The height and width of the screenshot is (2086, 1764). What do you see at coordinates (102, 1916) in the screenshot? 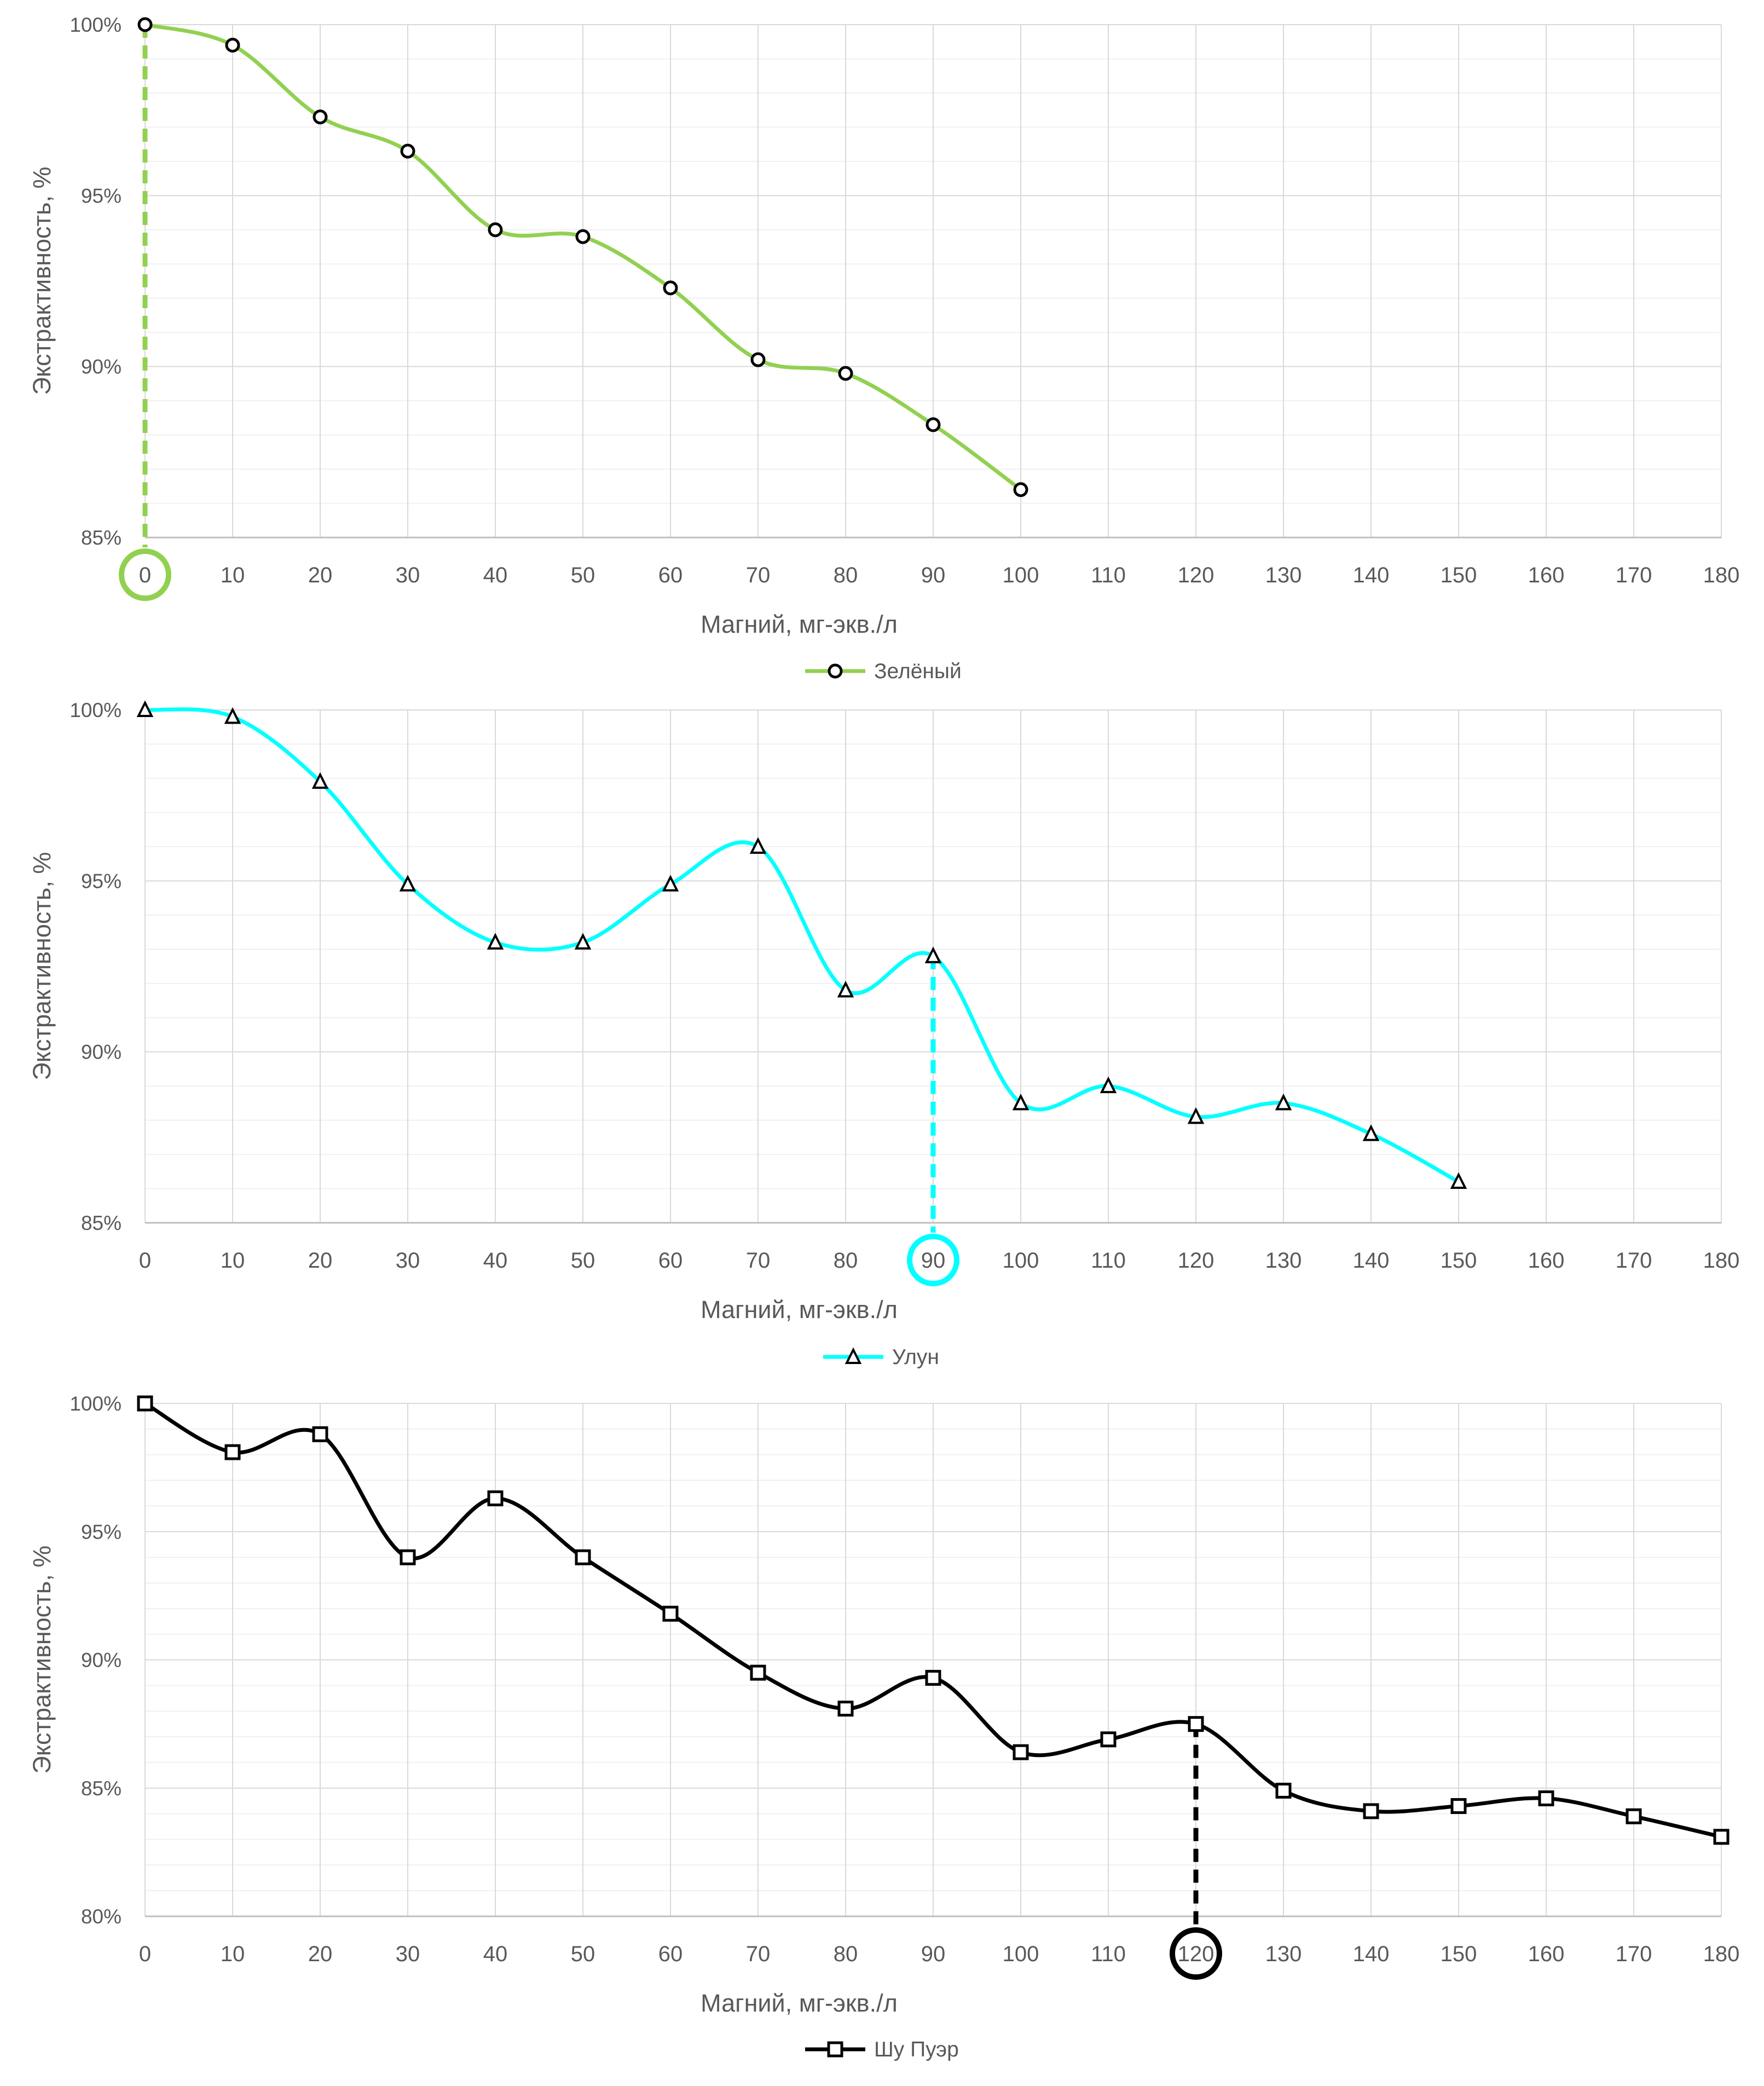
I see `y-tick-label: 80%` at bounding box center [102, 1916].